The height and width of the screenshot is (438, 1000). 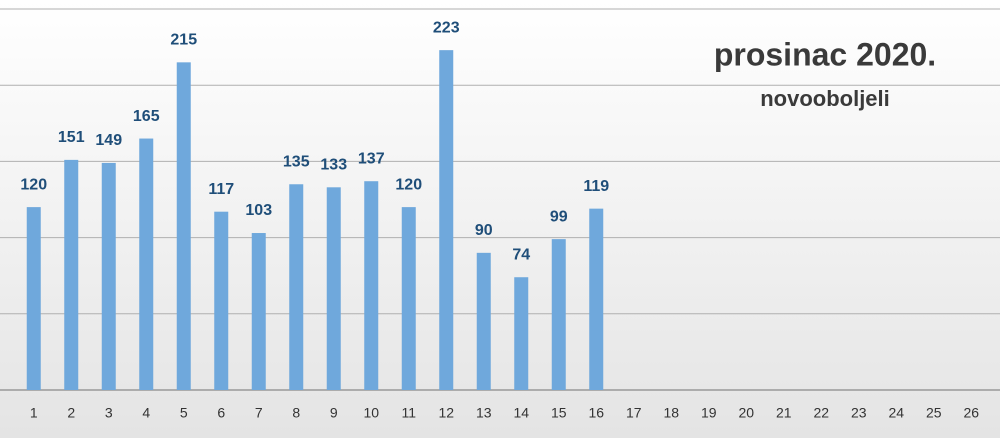 What do you see at coordinates (221, 413) in the screenshot?
I see `x-tick-label: 6` at bounding box center [221, 413].